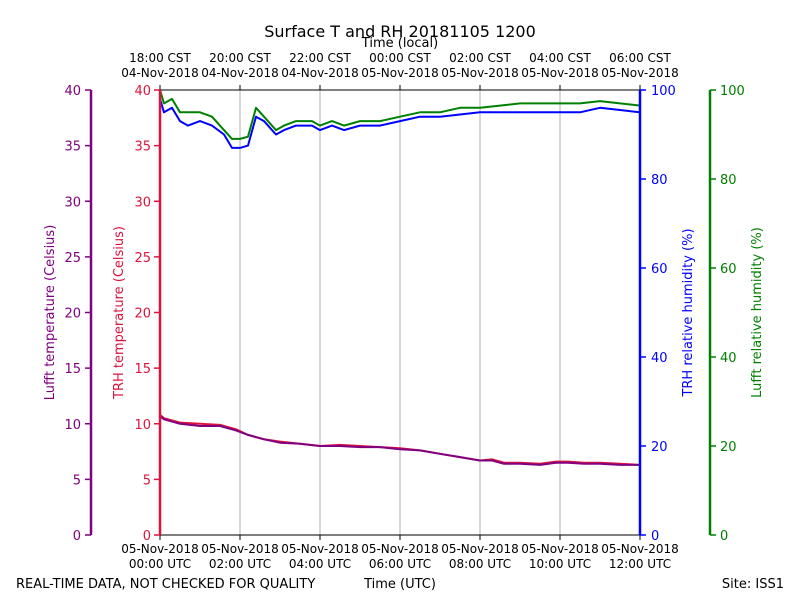 This screenshot has width=800, height=600. Describe the element at coordinates (50, 313) in the screenshot. I see `lufft-temperature-axis-title: Lufft temperature (Celsius)` at that location.